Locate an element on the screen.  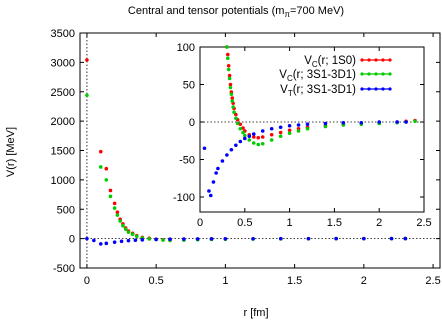
chart-title-tail: =700 MeV) is located at coordinates (317, 11).